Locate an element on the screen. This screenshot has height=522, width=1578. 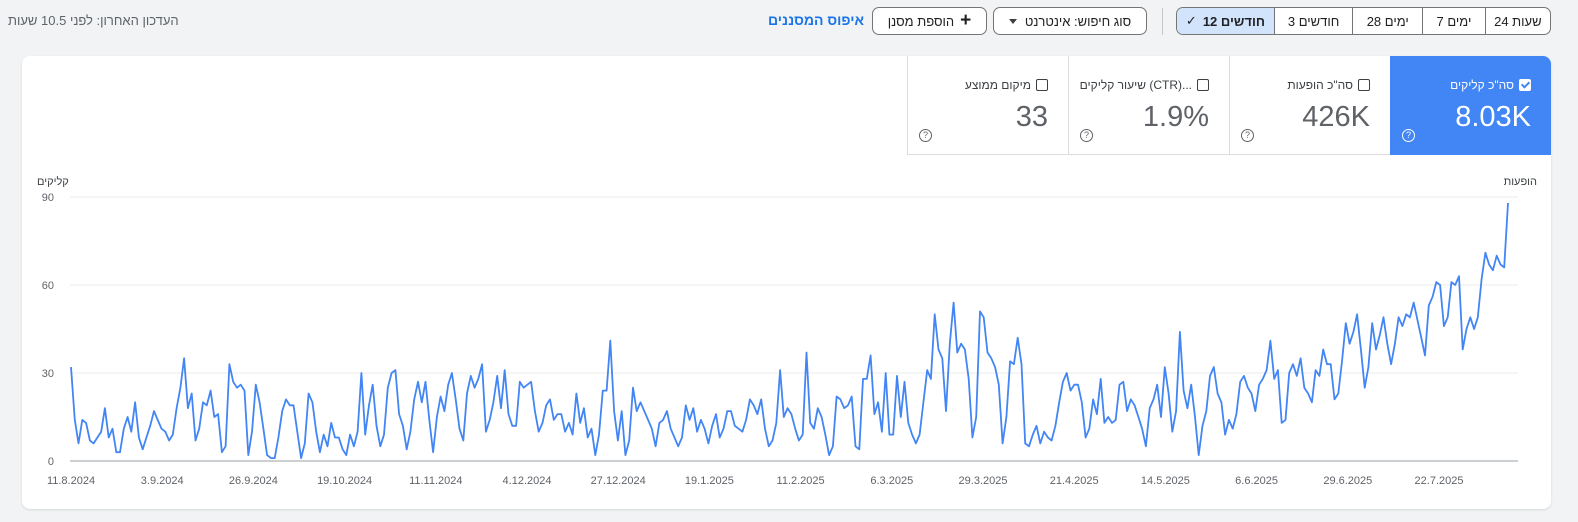
range-option-0: 24 שעות is located at coordinates (1517, 21).